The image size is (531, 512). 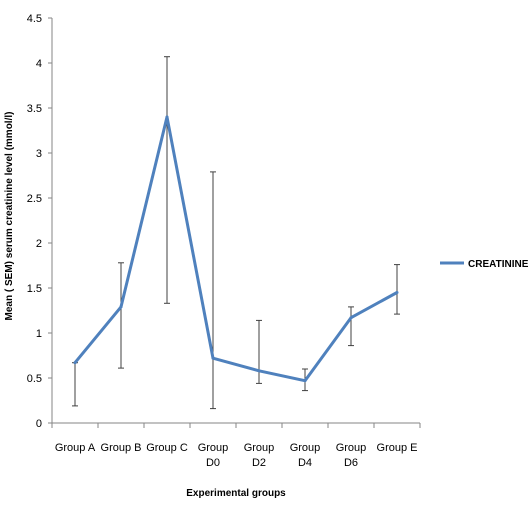 What do you see at coordinates (39, 244) in the screenshot?
I see `y-tick-label: 2` at bounding box center [39, 244].